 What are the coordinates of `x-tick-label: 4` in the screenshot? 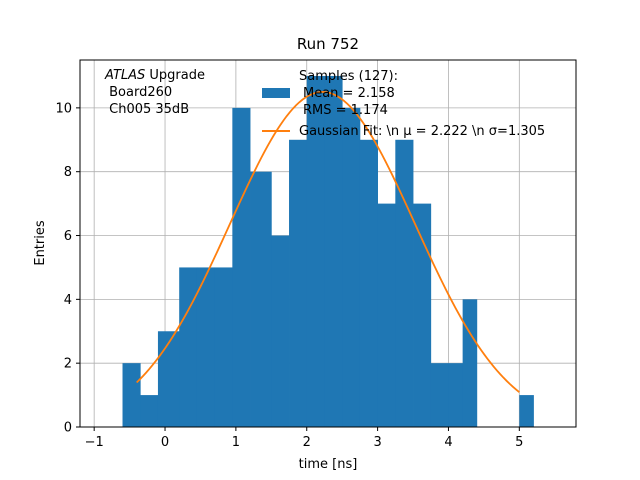 It's located at (448, 442).